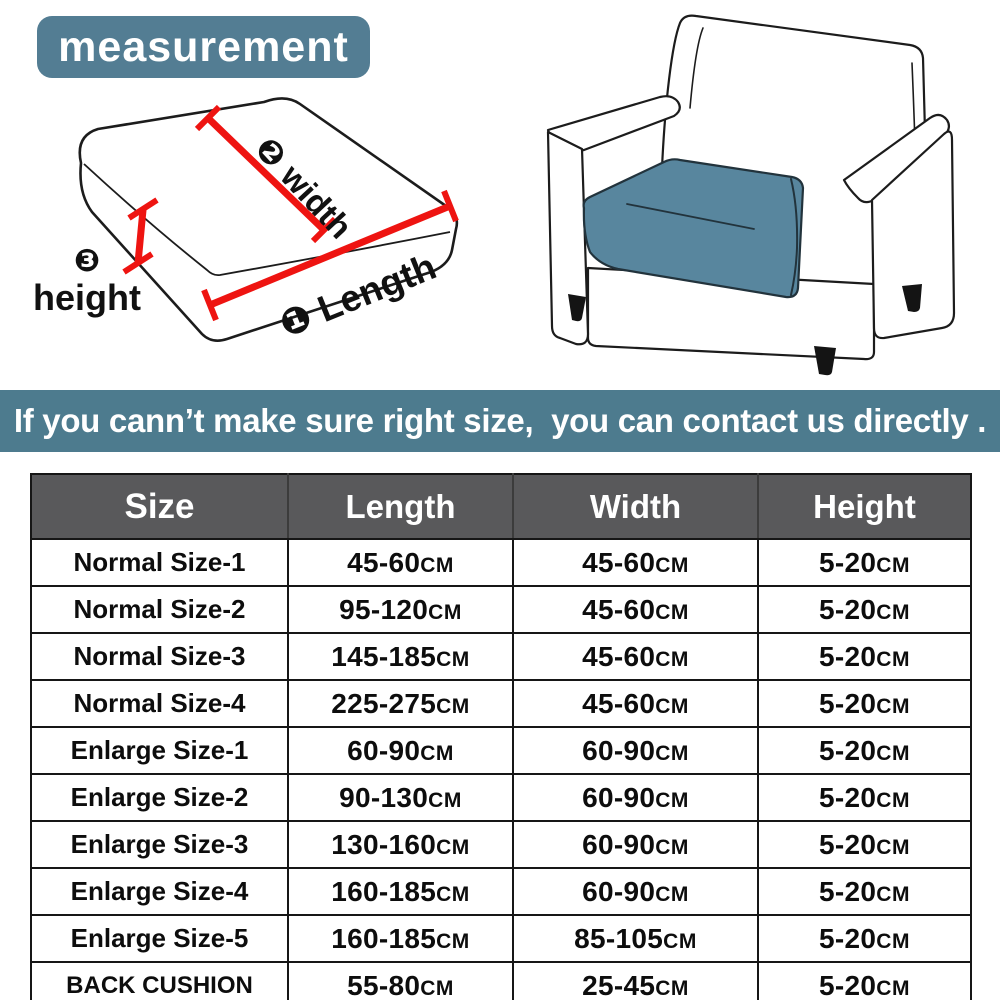 The image size is (1000, 1000). I want to click on width-measure-line, so click(266, 174).